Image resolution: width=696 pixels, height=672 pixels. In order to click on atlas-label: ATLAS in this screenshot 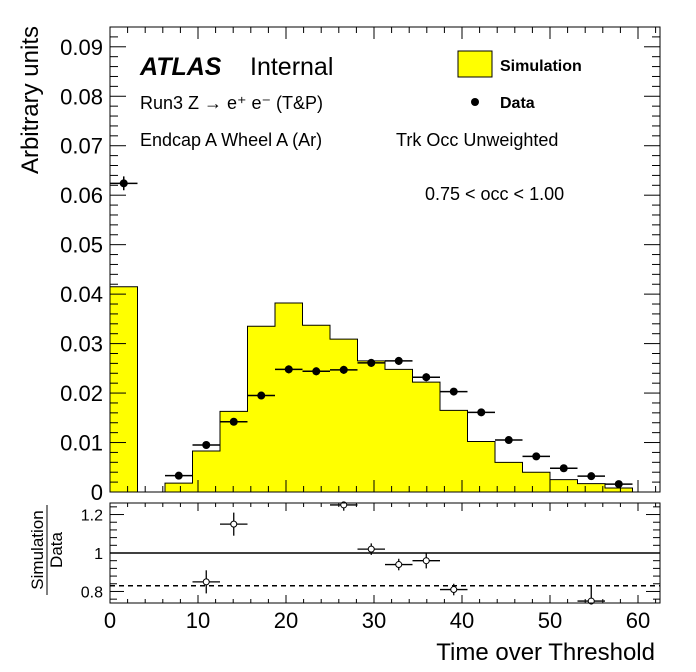, I will do `click(180, 67)`.